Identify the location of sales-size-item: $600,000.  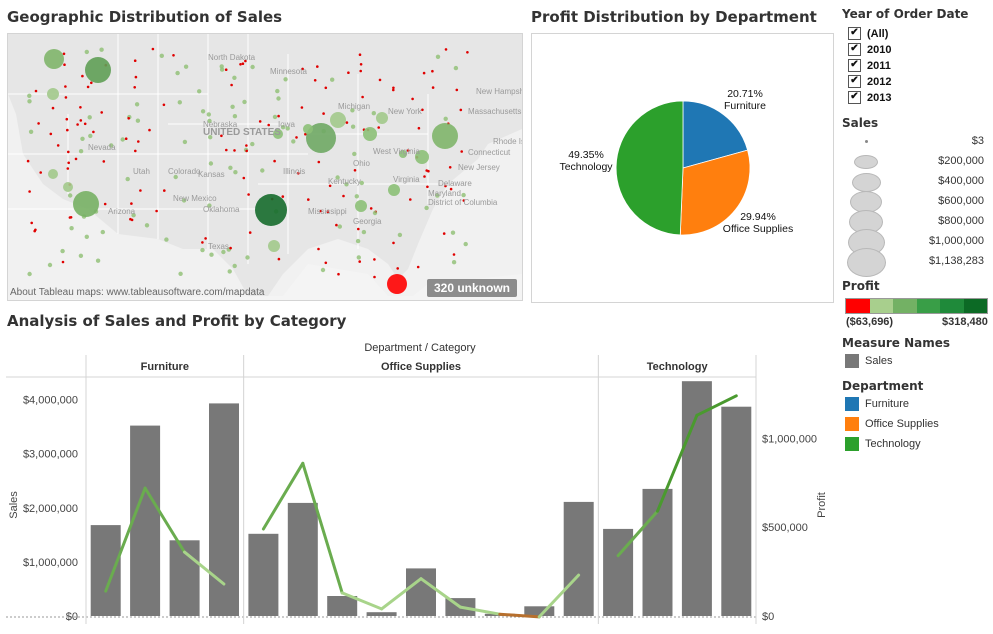
(914, 202).